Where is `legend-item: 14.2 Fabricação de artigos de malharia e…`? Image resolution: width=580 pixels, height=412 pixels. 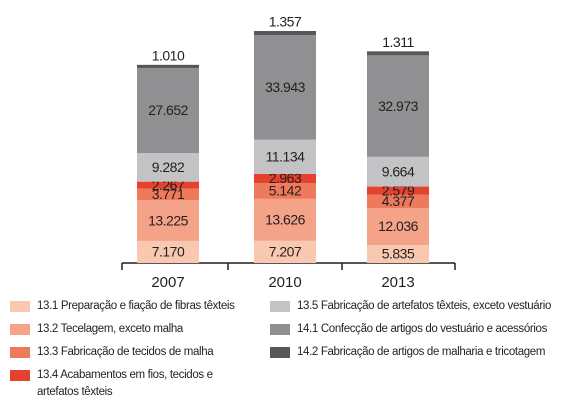 legend-item: 14.2 Fabricação de artigos de malharia e… is located at coordinates (420, 352).